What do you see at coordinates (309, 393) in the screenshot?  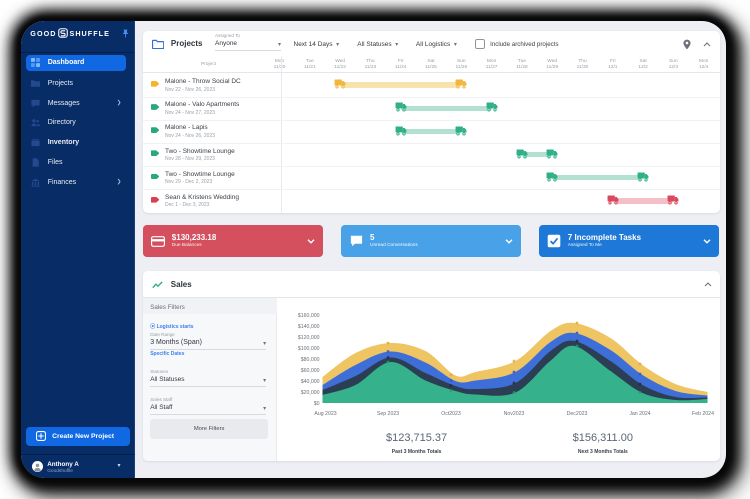 I see `svg-text: $20,000` at bounding box center [309, 393].